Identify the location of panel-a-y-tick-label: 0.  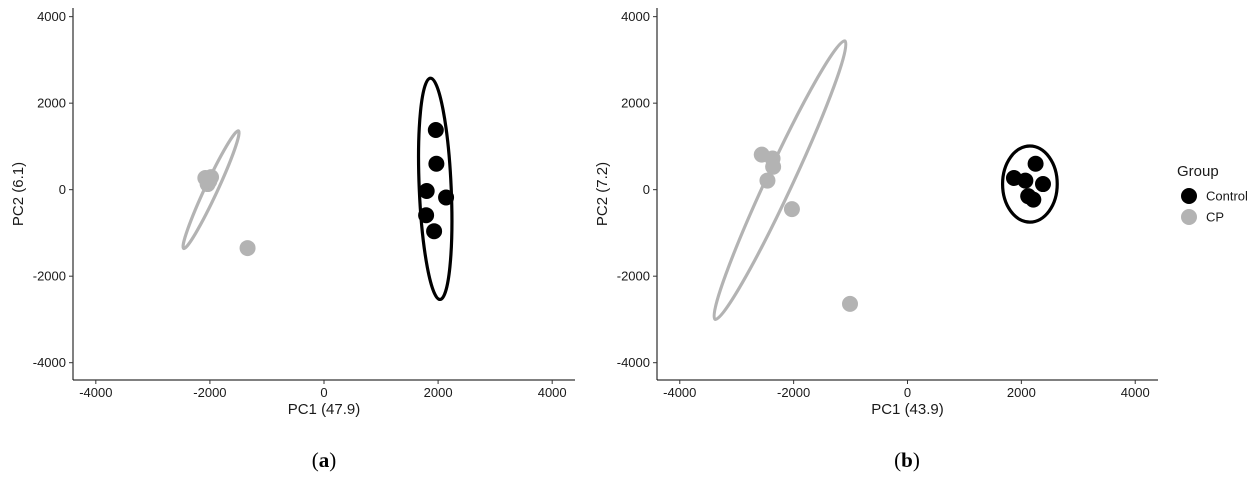
(62, 189).